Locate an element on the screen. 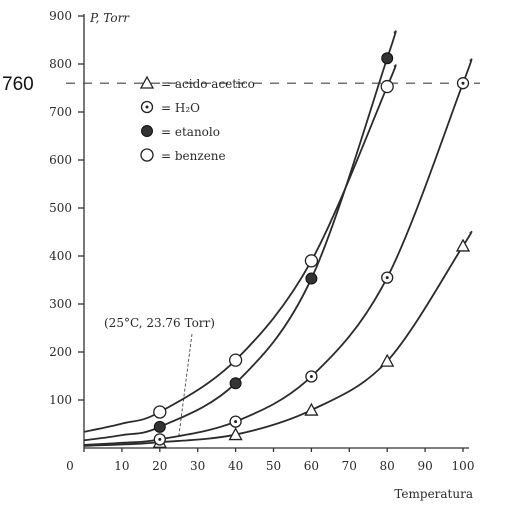 The width and height of the screenshot is (515, 507). y-tick-label: 700 is located at coordinates (60, 112).